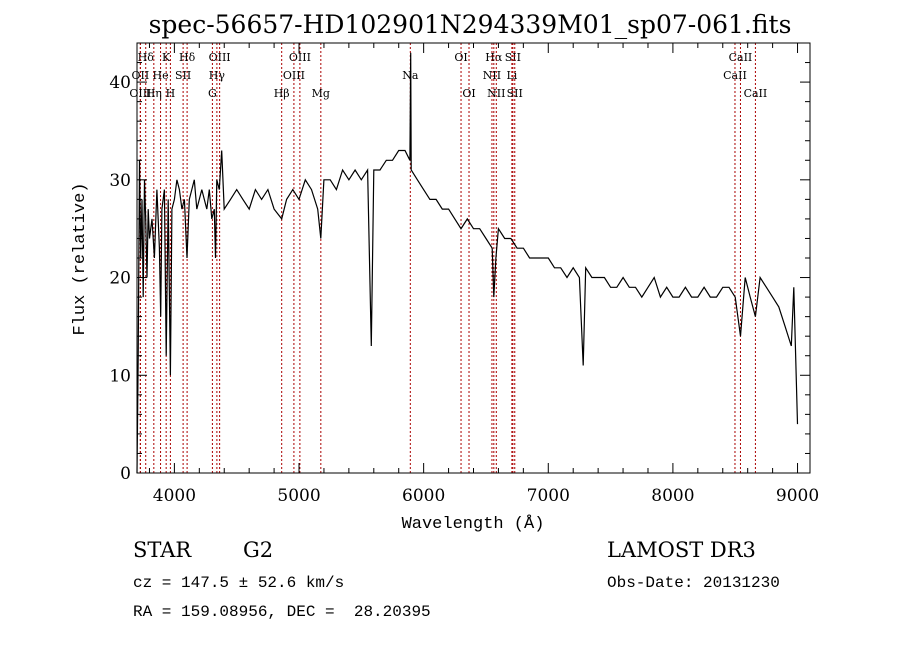 The width and height of the screenshot is (900, 649). I want to click on x-tick-label: 8000, so click(672, 496).